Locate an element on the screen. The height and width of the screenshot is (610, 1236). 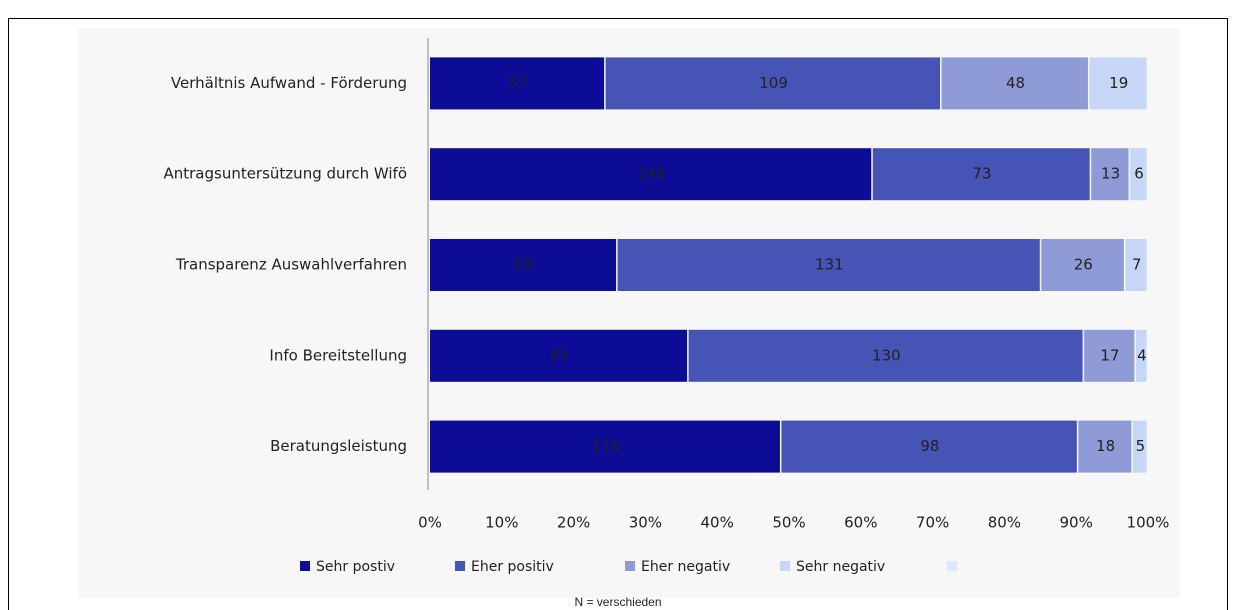
bar-label: 73 is located at coordinates (981, 174).